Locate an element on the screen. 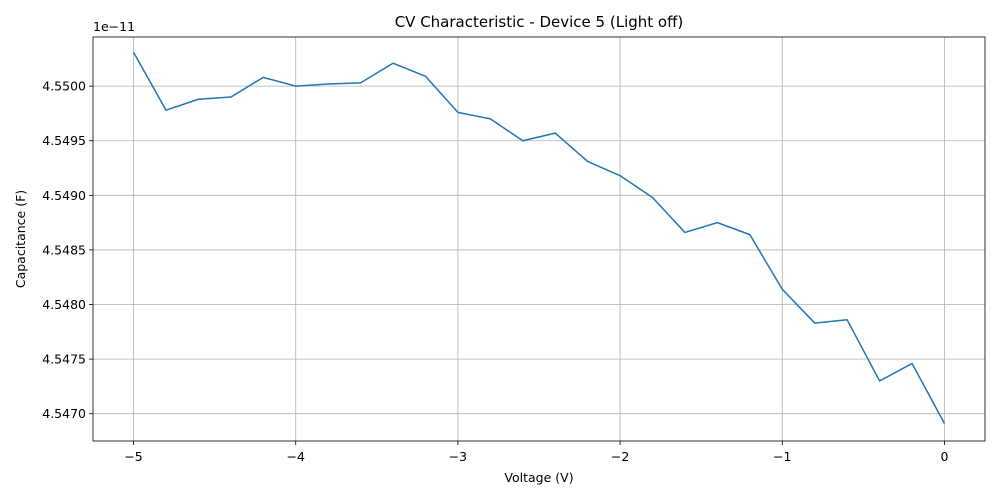 Image resolution: width=1000 pixels, height=500 pixels. y-tick-label: 4.5485 is located at coordinates (64, 249).